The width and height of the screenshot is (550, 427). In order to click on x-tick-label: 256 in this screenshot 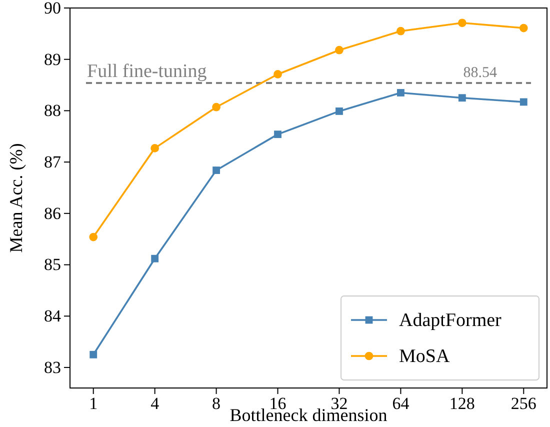, I will do `click(523, 404)`.